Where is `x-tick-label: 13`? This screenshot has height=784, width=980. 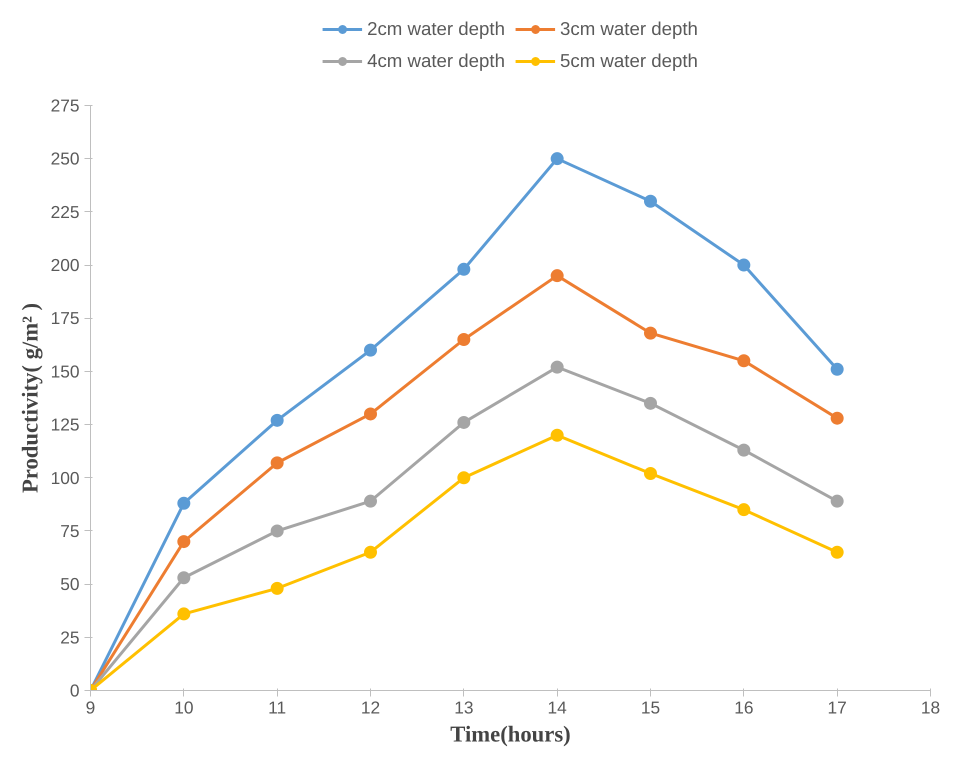
x-tick-label: 13 is located at coordinates (464, 708).